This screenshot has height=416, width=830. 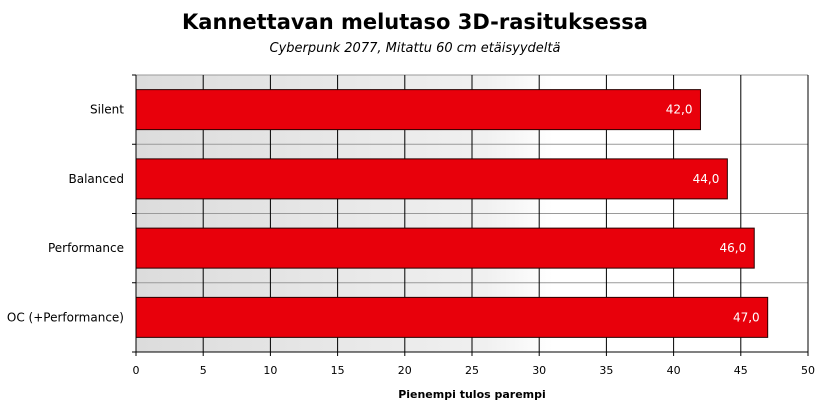 I want to click on x-tick-label: 5, so click(x=203, y=370).